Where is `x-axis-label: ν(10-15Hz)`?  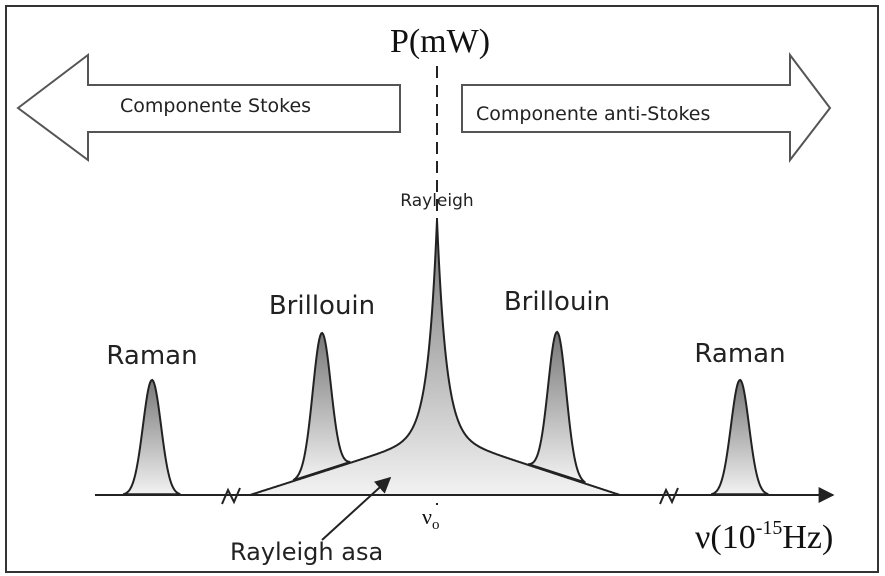
x-axis-label: ν(10-15Hz) is located at coordinates (764, 536).